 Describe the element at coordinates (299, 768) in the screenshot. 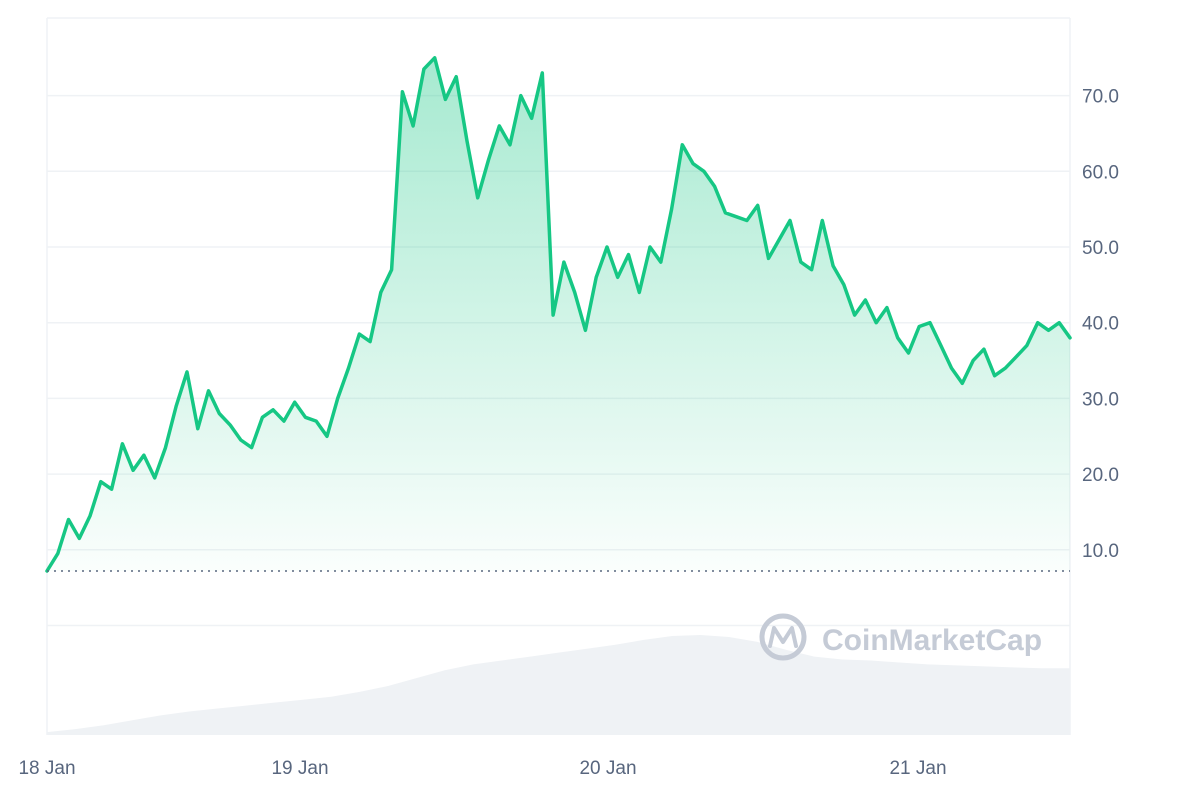

I see `x-tick-label: 19 Jan` at that location.